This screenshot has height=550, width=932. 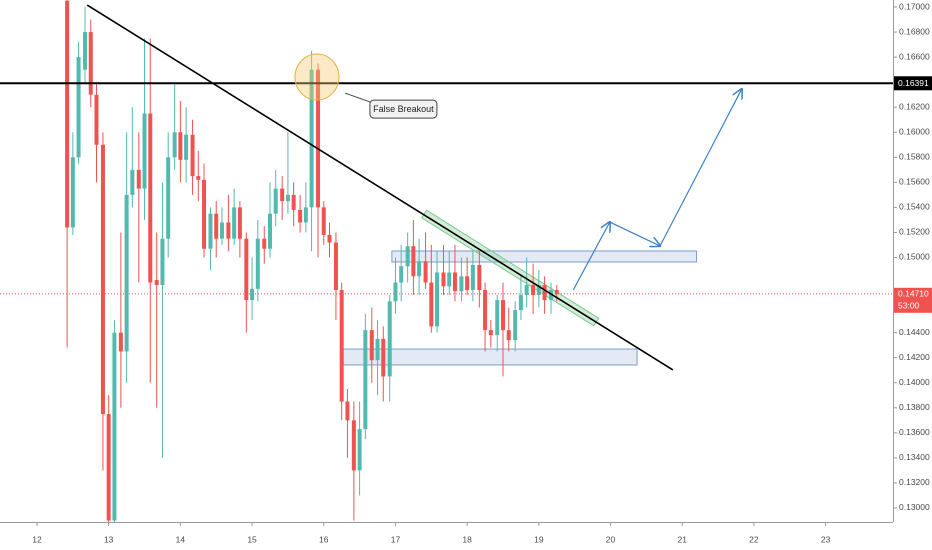 I want to click on x-tick-label: 23, so click(x=826, y=539).